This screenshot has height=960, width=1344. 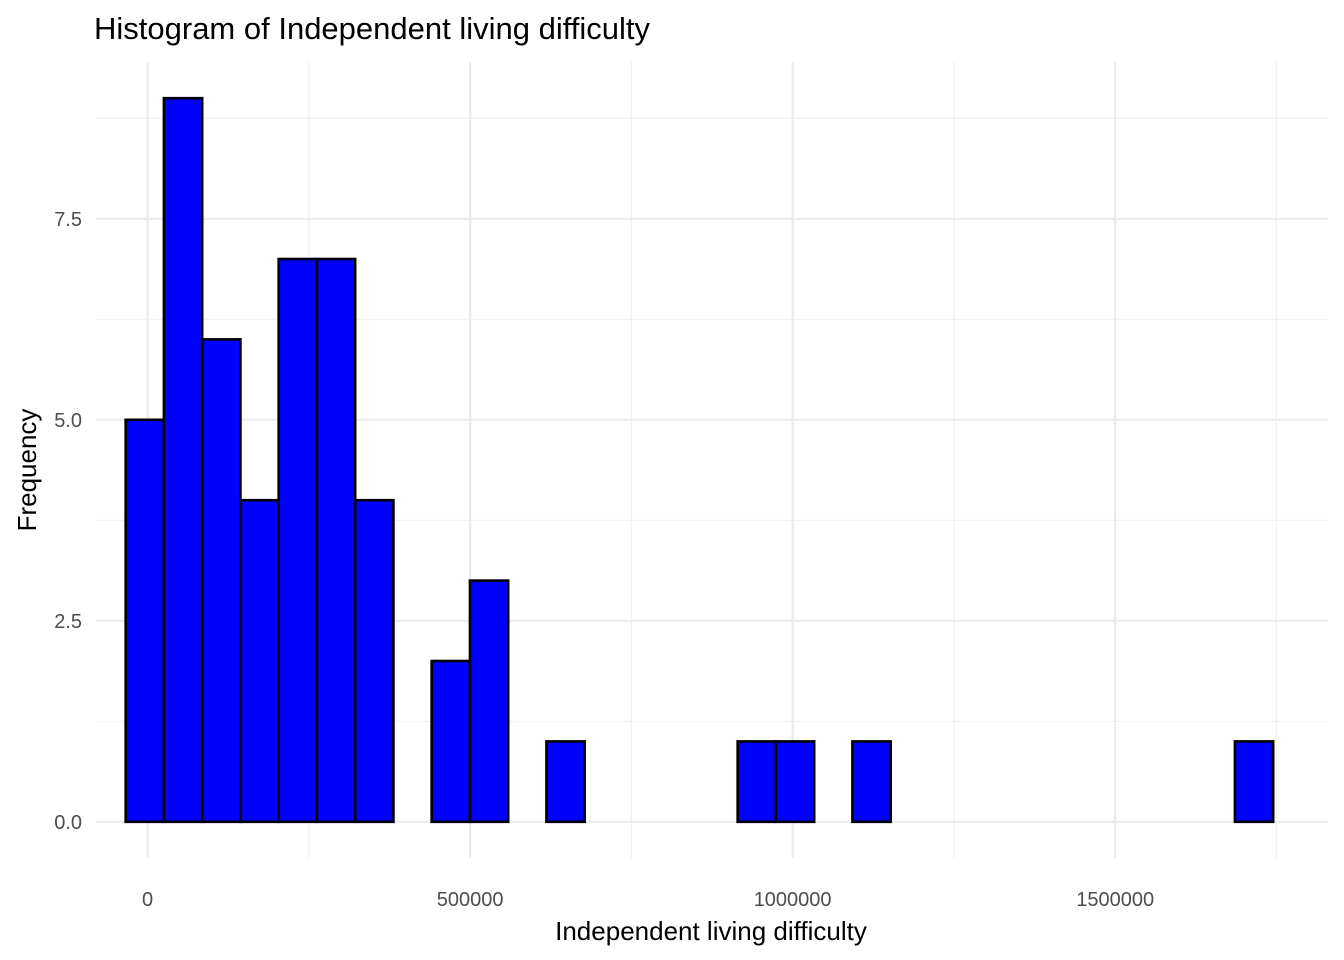 I want to click on x-tick-label: 1000000, so click(x=793, y=900).